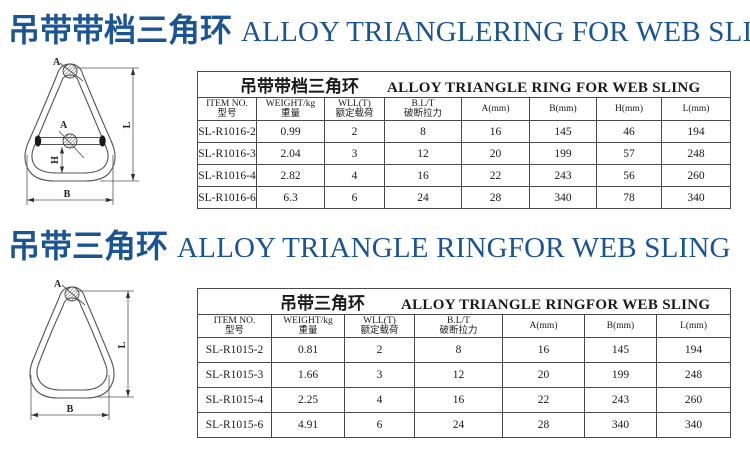 The width and height of the screenshot is (750, 461). Describe the element at coordinates (308, 400) in the screenshot. I see `table-cell: 2.25` at that location.